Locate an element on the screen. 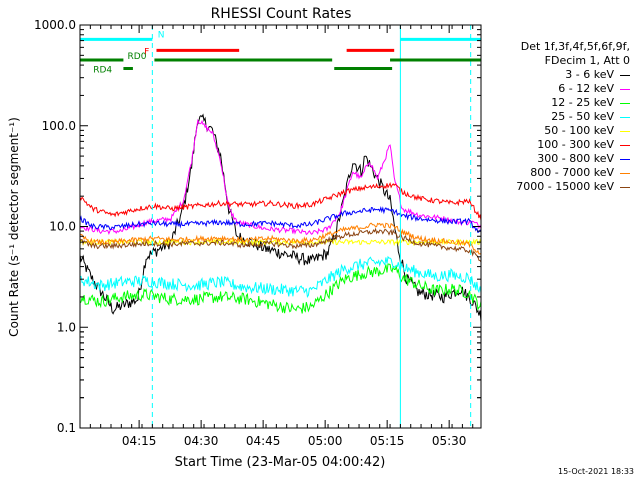 The image size is (640, 480). legend-entry: 300 - 800 keV is located at coordinates (550, 159).